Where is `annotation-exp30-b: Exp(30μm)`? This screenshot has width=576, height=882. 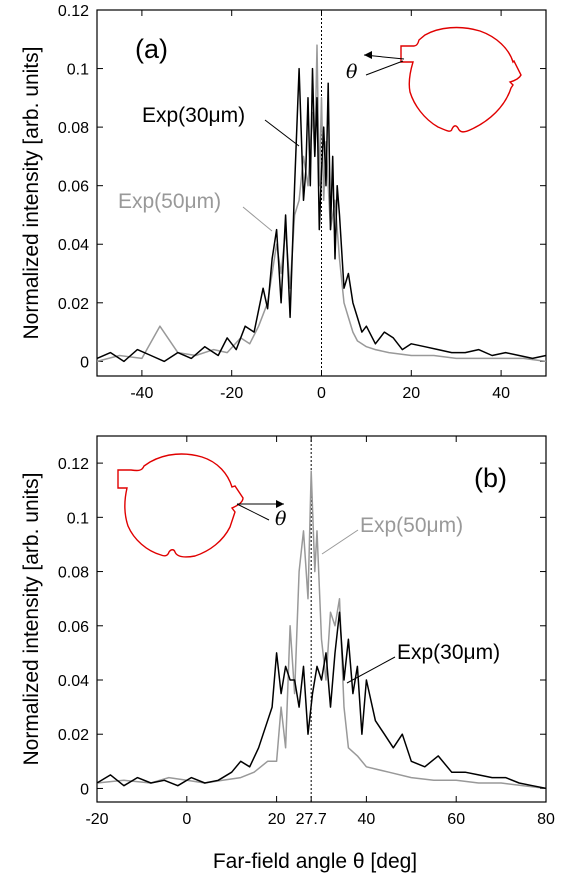
annotation-exp30-b: Exp(30μm) is located at coordinates (448, 652).